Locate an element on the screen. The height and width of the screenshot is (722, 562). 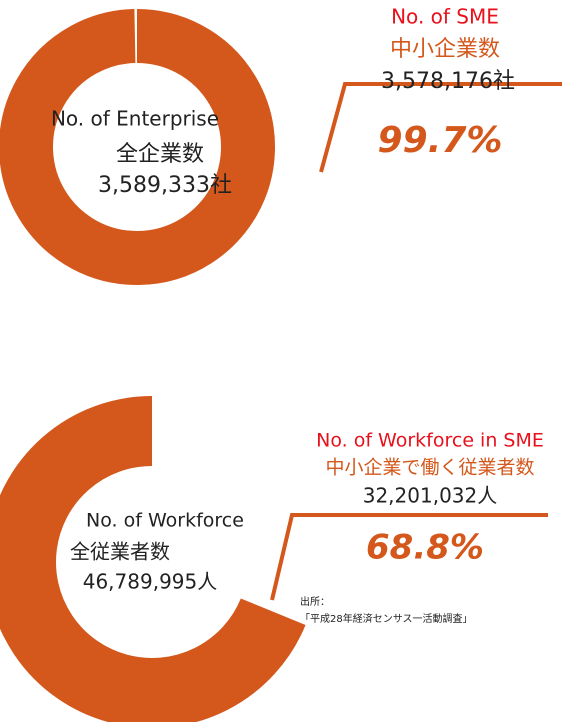
source-note: 「平成28年経済センサス一活動調査」 is located at coordinates (386, 618).